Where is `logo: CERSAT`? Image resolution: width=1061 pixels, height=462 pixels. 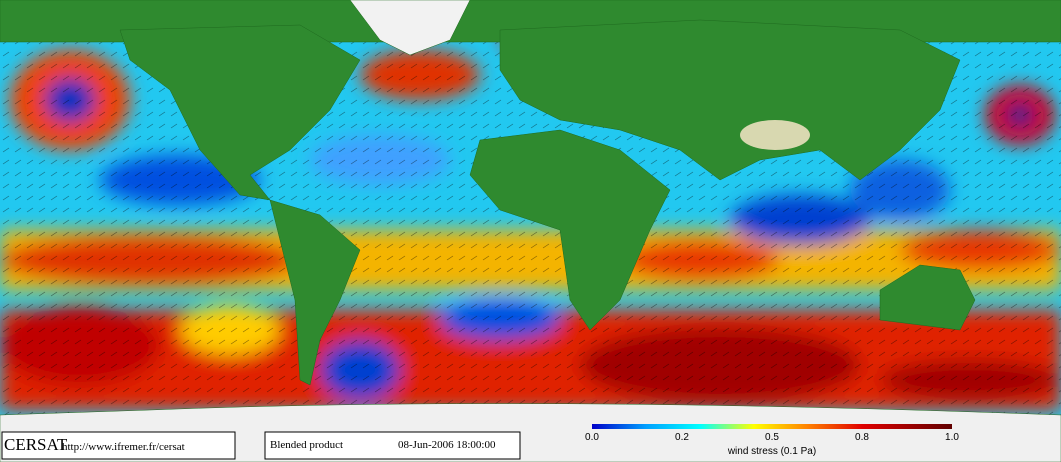
logo: CERSAT is located at coordinates (36, 444).